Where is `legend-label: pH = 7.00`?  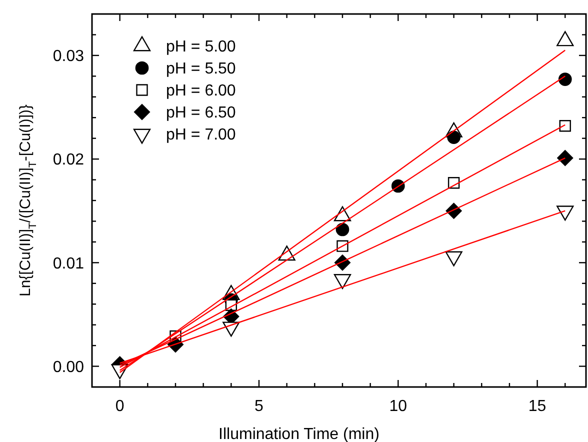 legend-label: pH = 7.00 is located at coordinates (201, 135).